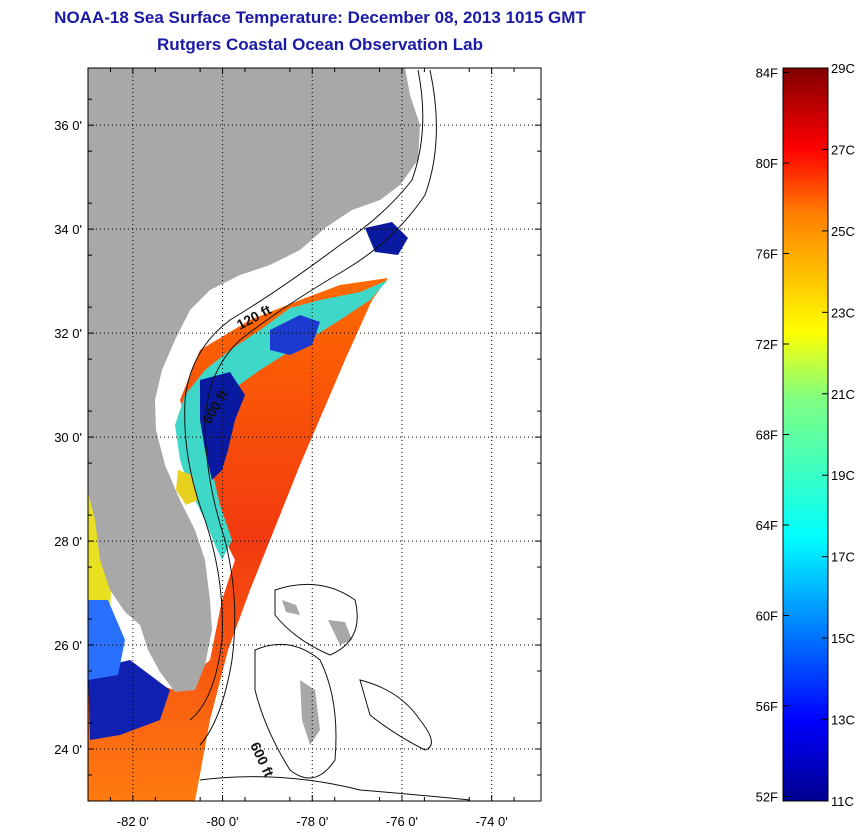 The height and width of the screenshot is (832, 864). I want to click on colorbar-celsius-label: 15C, so click(843, 638).